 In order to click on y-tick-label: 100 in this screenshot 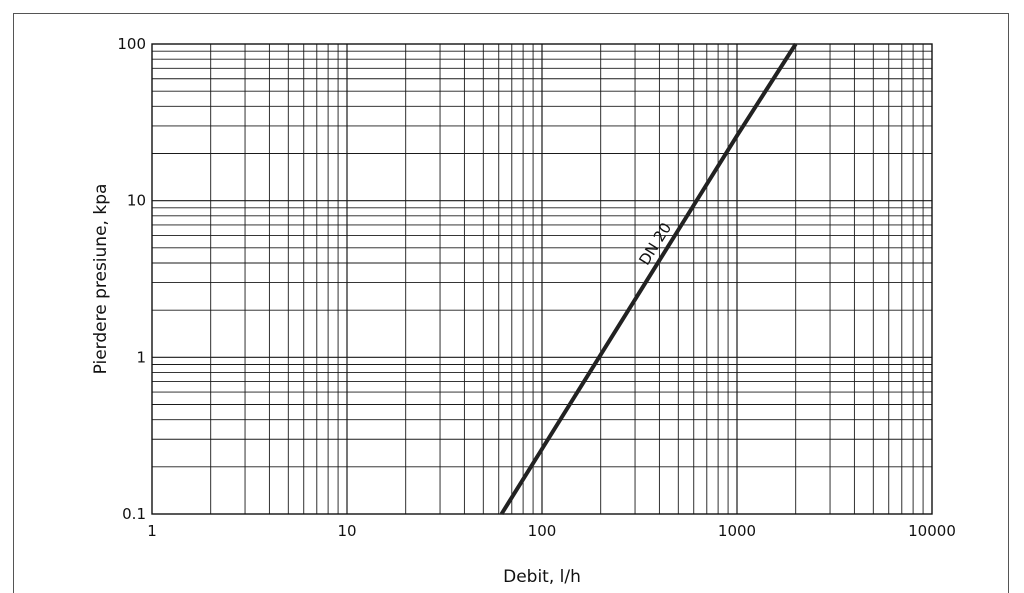, I will do `click(131, 44)`.